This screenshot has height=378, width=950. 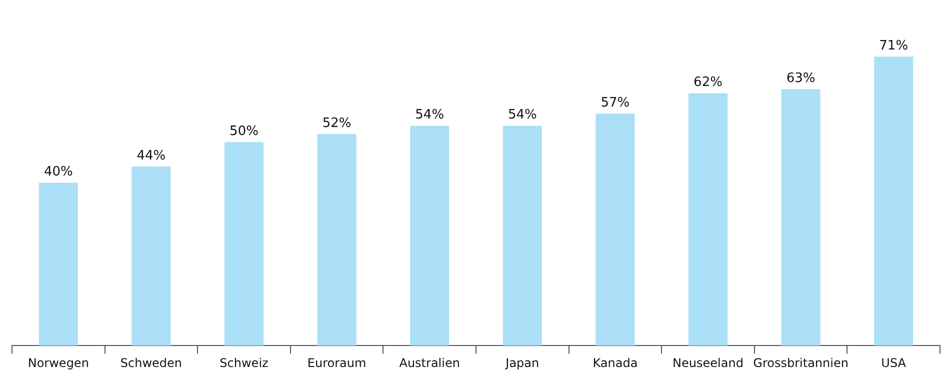 What do you see at coordinates (429, 363) in the screenshot?
I see `x-tick-label: Australien` at bounding box center [429, 363].